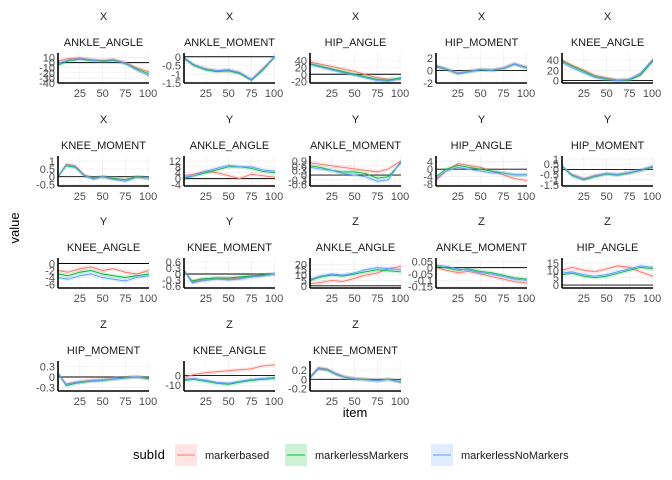 This screenshot has width=672, height=480. Describe the element at coordinates (299, 162) in the screenshot. I see `y-tick-label: 0.9` at that location.